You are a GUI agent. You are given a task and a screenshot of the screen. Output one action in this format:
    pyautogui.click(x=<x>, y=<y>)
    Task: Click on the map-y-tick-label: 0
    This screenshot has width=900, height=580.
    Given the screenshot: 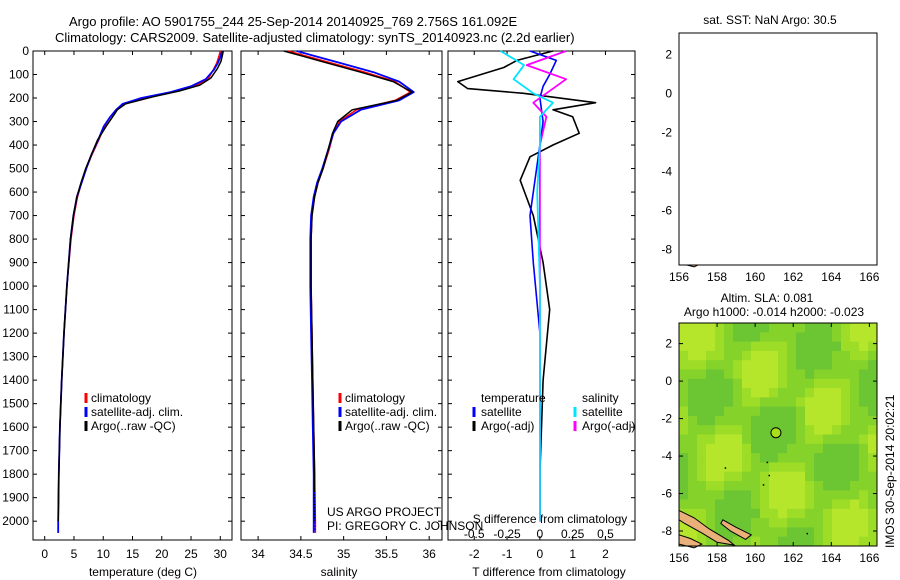 What is the action you would take?
    pyautogui.click(x=668, y=93)
    